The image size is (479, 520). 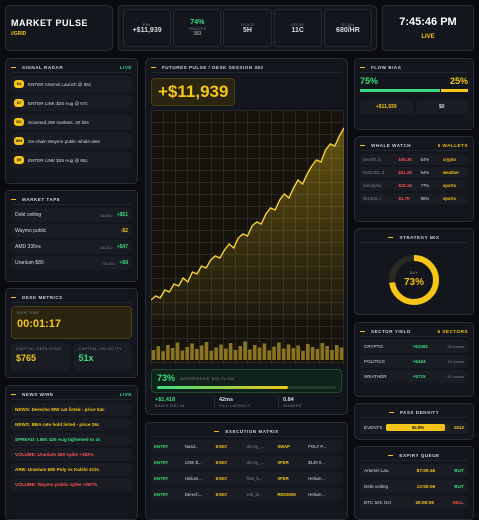 I want to click on pulse-line, so click(x=247, y=214).